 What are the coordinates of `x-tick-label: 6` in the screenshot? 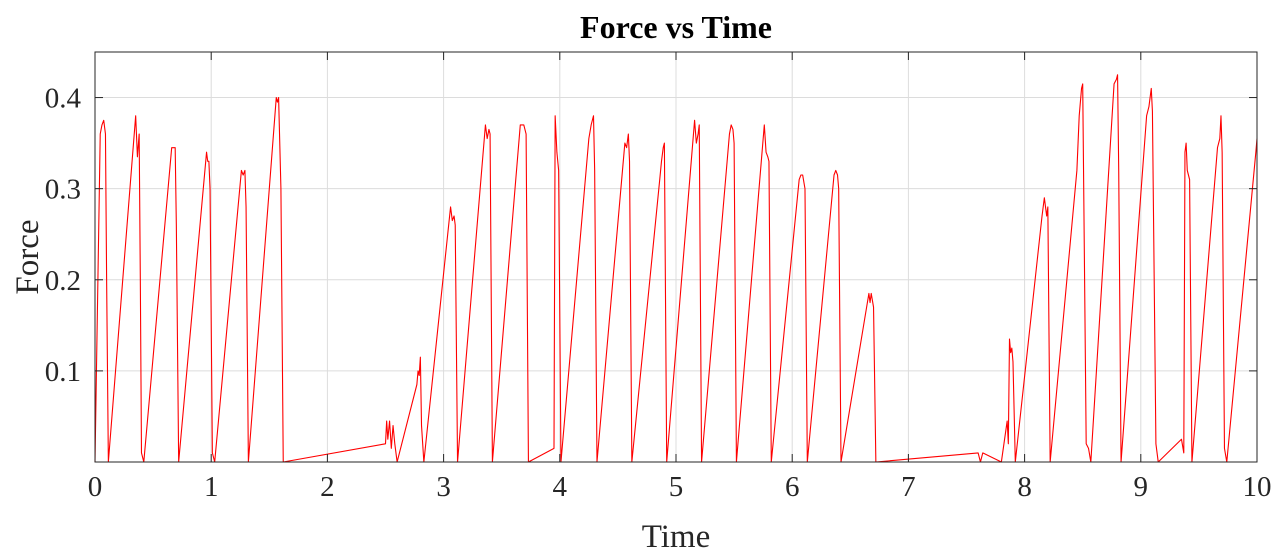 It's located at (792, 487).